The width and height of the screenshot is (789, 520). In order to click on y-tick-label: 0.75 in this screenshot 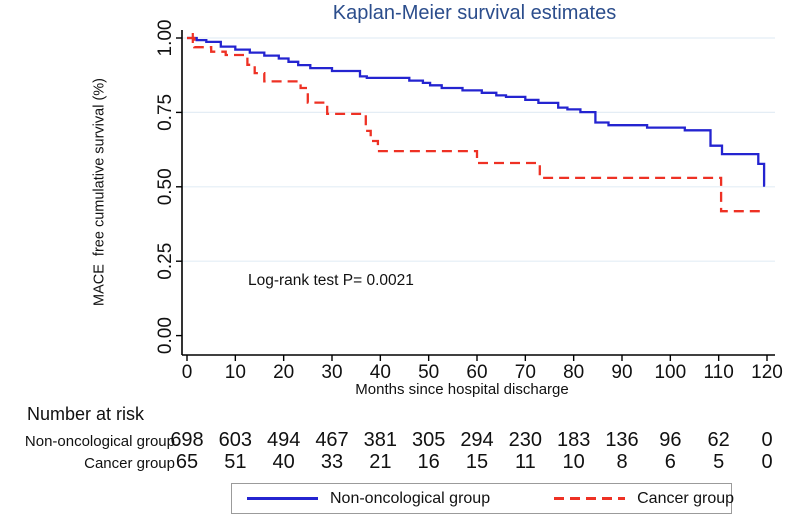, I will do `click(165, 112)`.